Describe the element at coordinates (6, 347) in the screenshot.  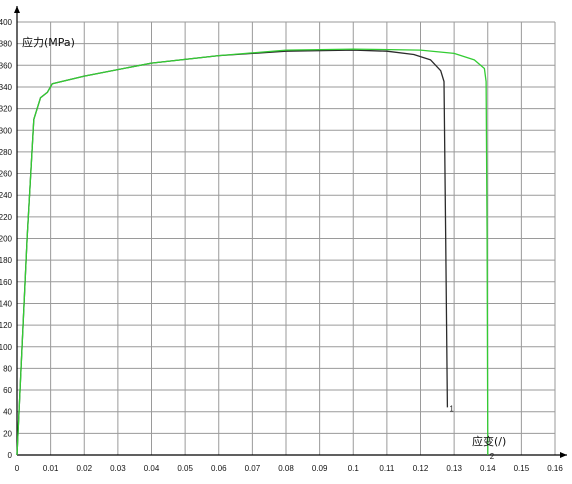
I see `y-tick-label: 100` at that location.